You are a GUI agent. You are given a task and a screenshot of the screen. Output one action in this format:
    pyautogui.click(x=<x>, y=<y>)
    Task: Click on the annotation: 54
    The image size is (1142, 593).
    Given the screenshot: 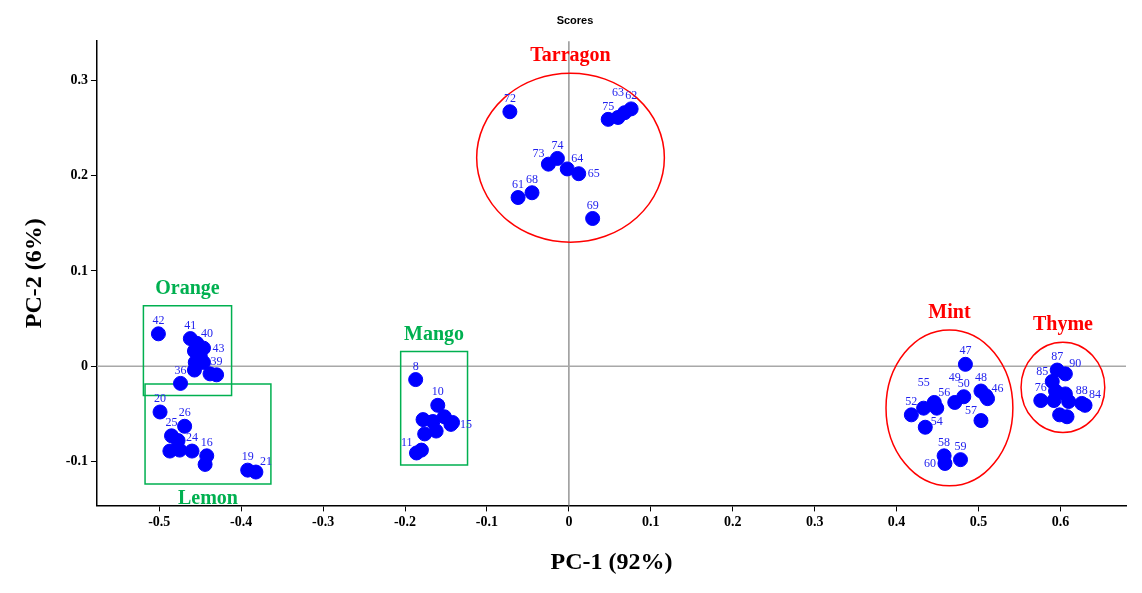 What is the action you would take?
    pyautogui.click(x=936, y=421)
    